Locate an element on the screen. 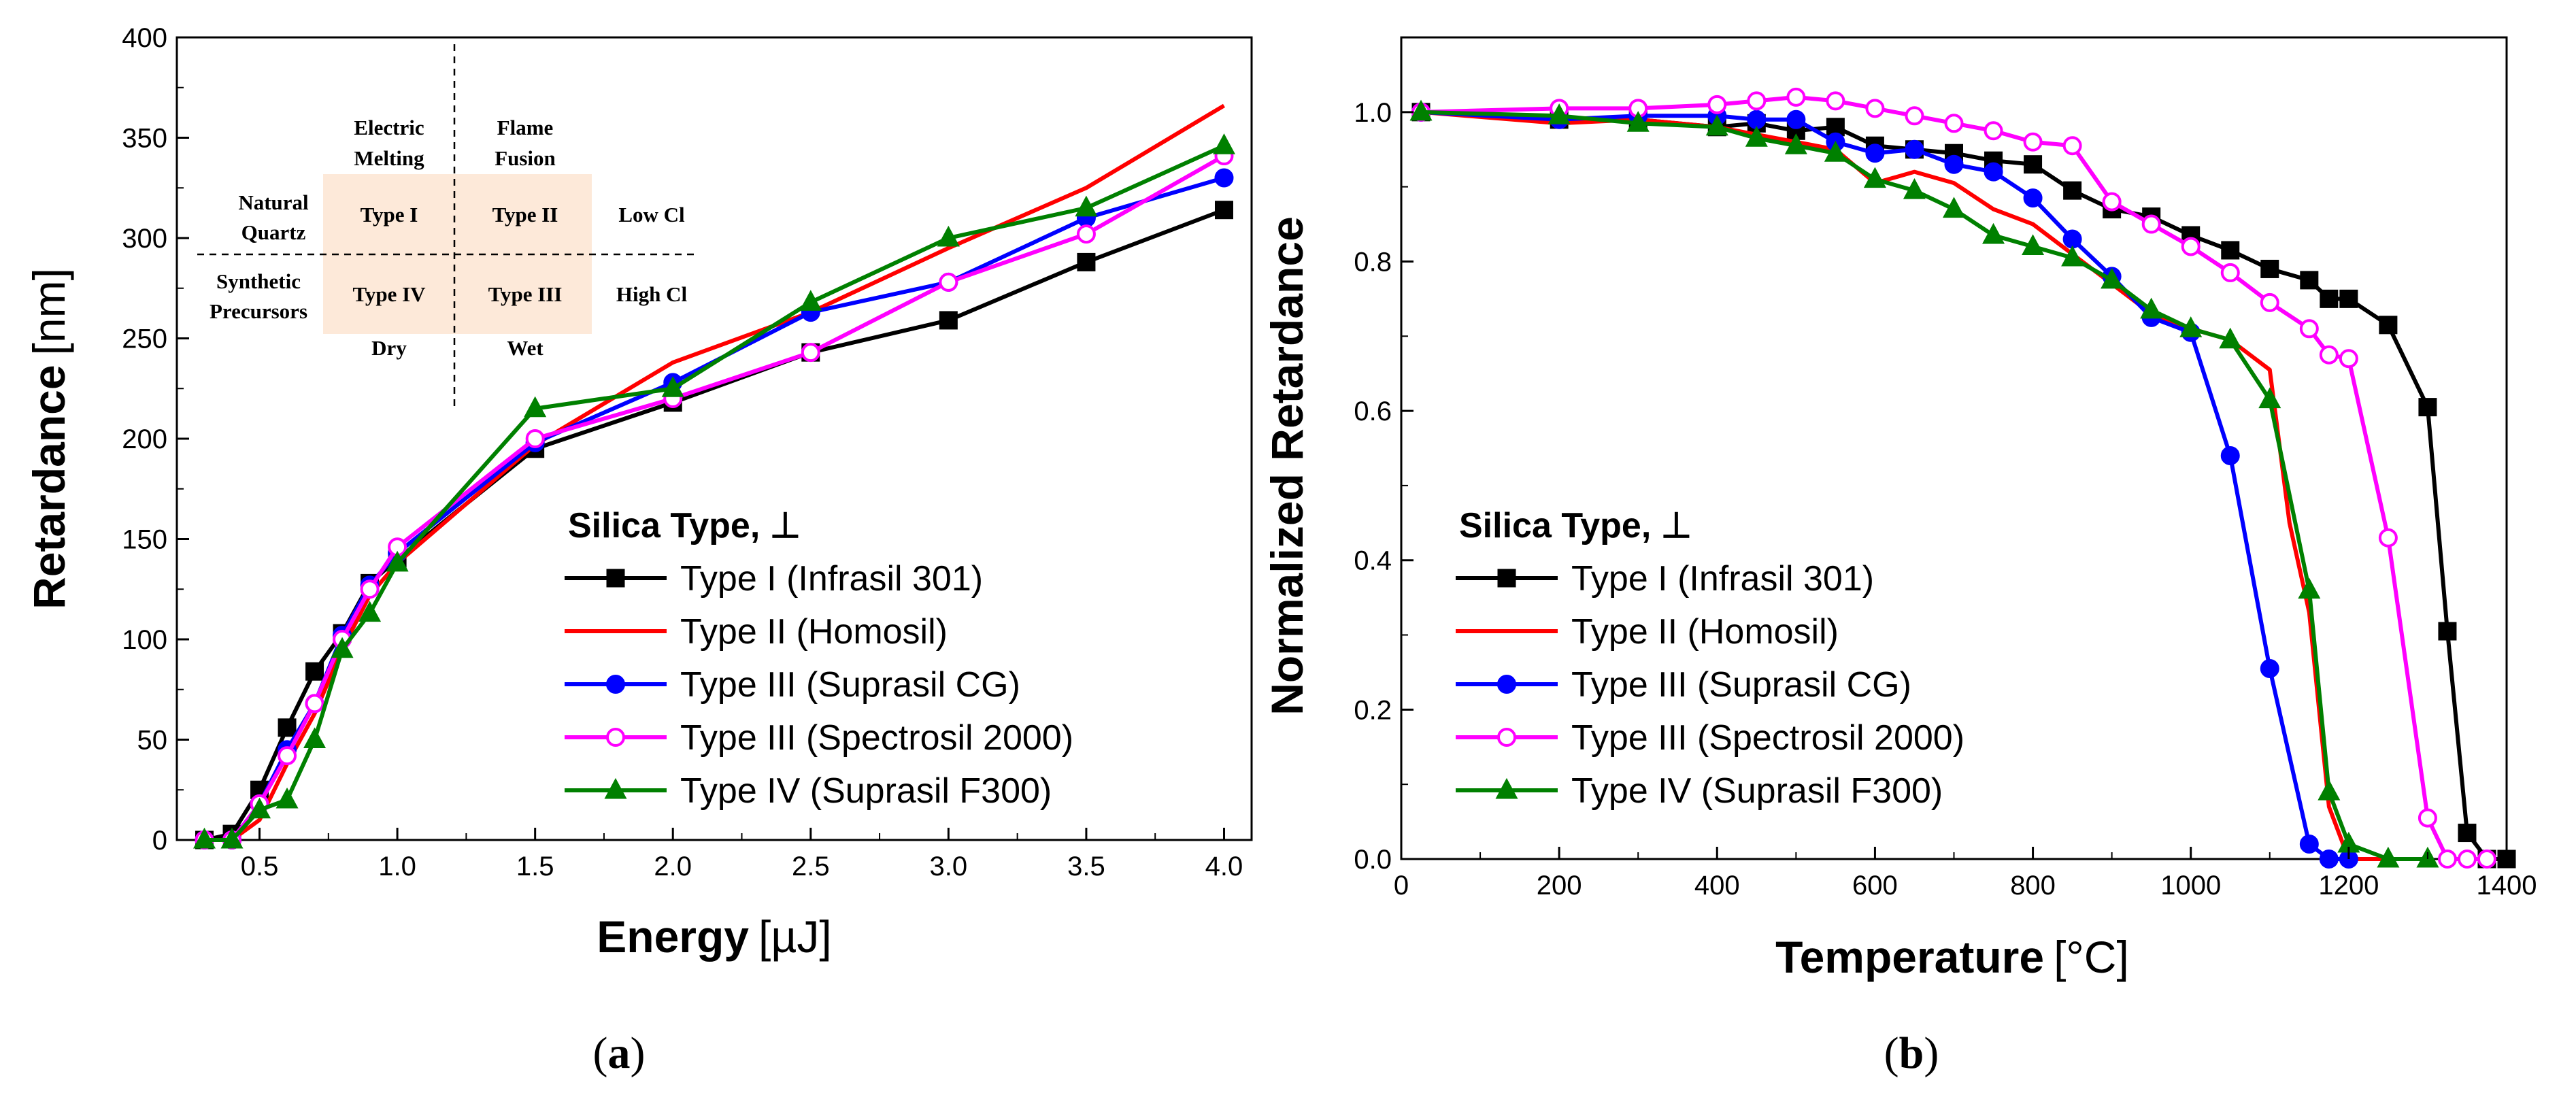  inset-row1-line1: Natural is located at coordinates (273, 202).